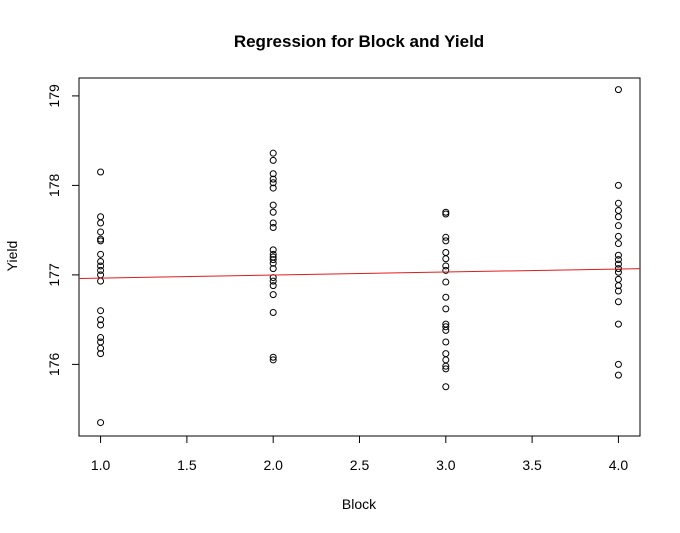 The image size is (680, 533). Describe the element at coordinates (446, 465) in the screenshot. I see `x-tick-label: 3.0` at that location.